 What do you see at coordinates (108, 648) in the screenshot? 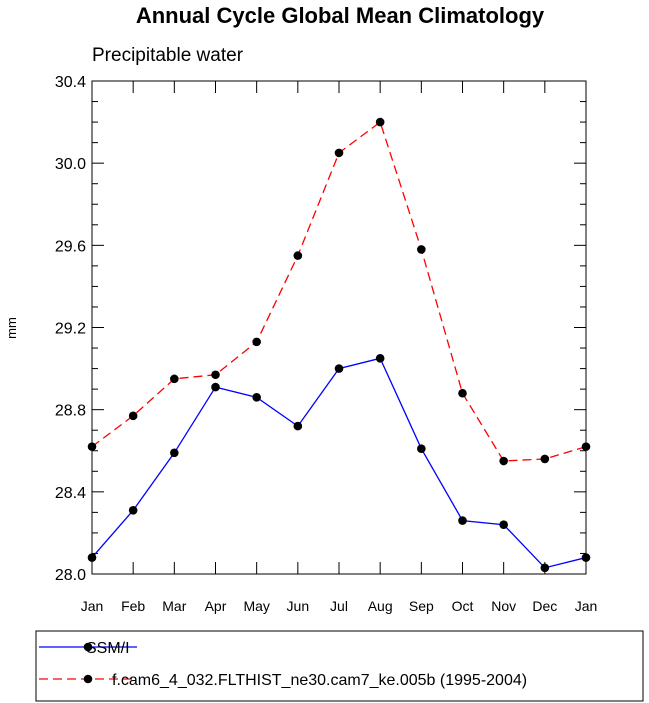
I see `legend-label-ssmi: SSM/I` at bounding box center [108, 648].